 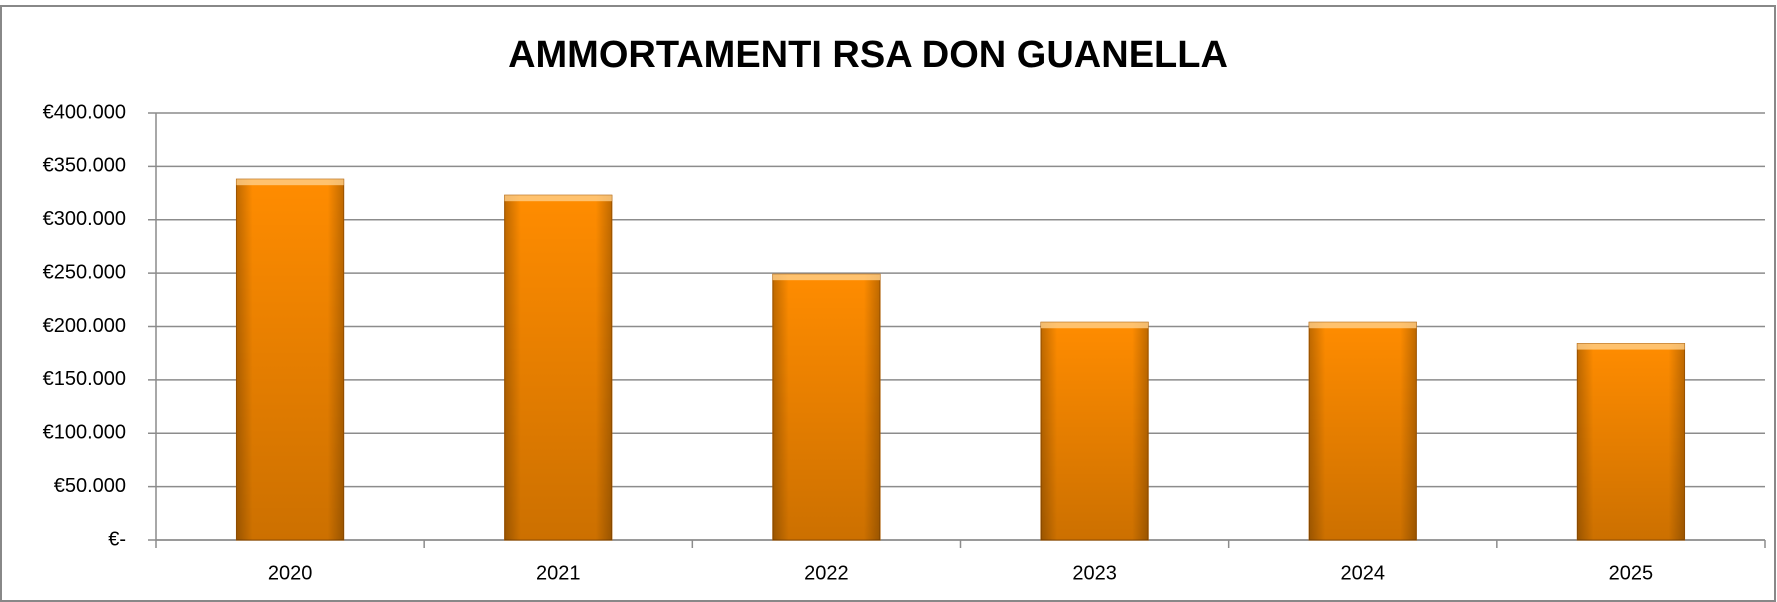 What do you see at coordinates (1094, 573) in the screenshot?
I see `x-tick-label: 2023` at bounding box center [1094, 573].